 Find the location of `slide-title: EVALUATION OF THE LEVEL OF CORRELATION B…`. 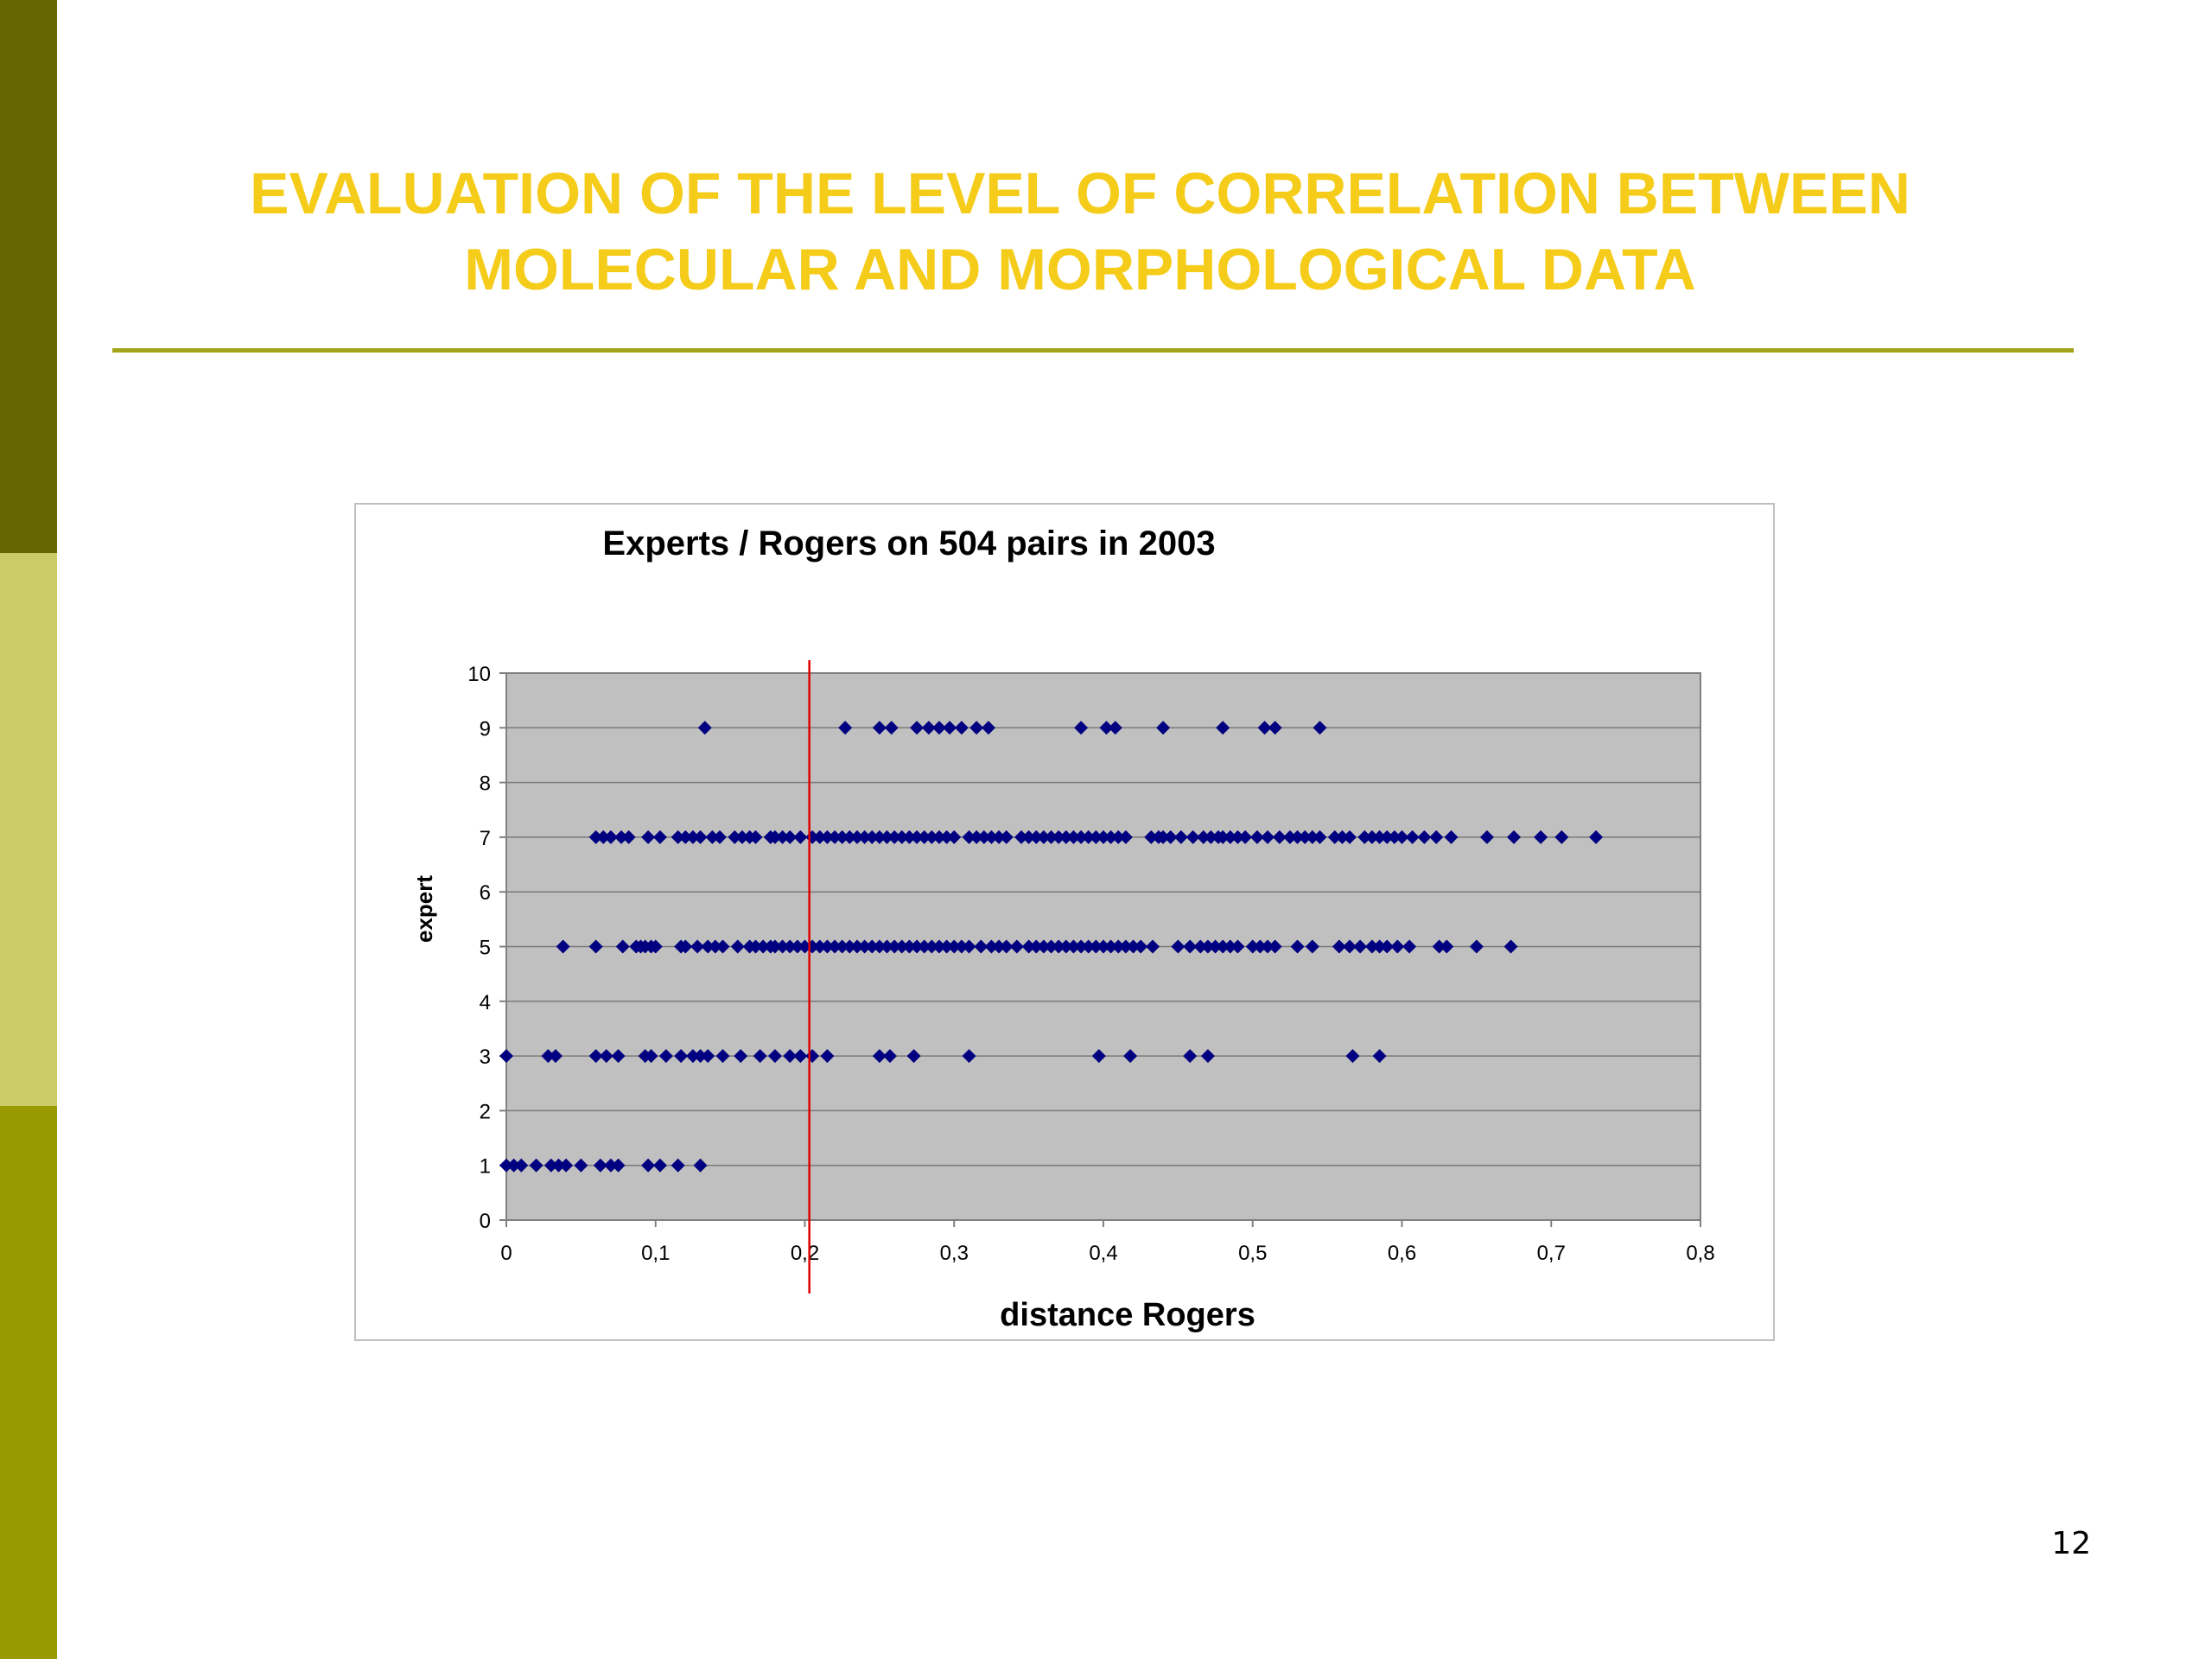

slide-title: EVALUATION OF THE LEVEL OF CORRELATION B… is located at coordinates (1080, 232).